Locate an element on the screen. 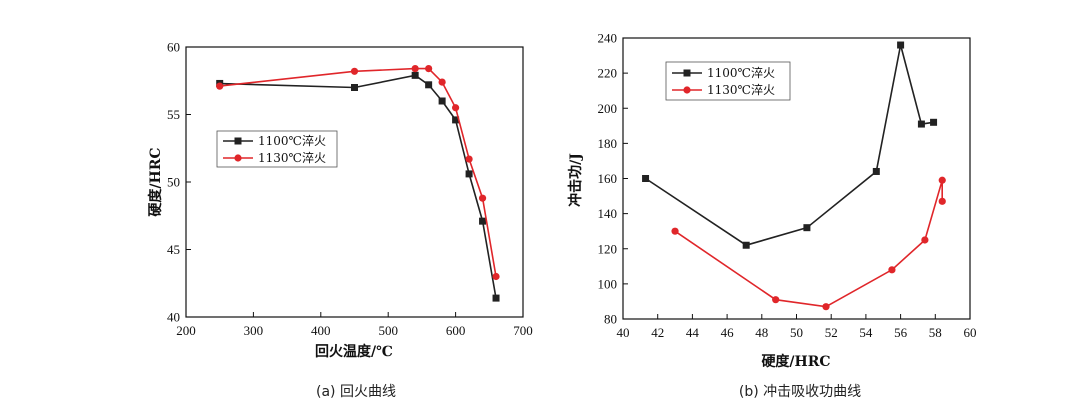 Image resolution: width=1080 pixels, height=413 pixels. chart-a-ylabel: 硬度/HRC is located at coordinates (155, 181).